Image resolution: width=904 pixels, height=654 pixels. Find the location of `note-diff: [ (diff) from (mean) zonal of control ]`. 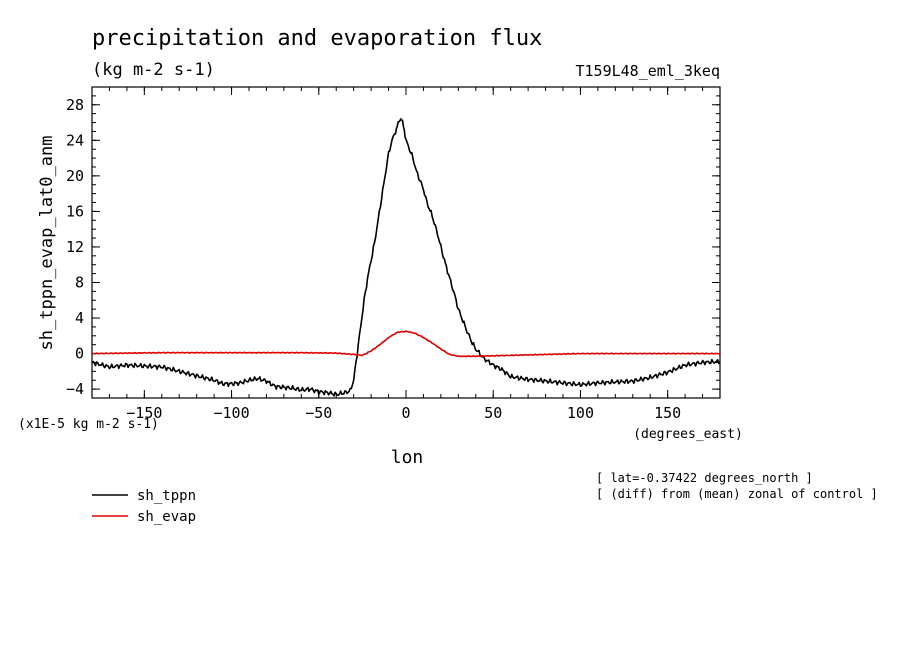

note-diff: [ (diff) from (mean) zonal of control ] is located at coordinates (737, 494).